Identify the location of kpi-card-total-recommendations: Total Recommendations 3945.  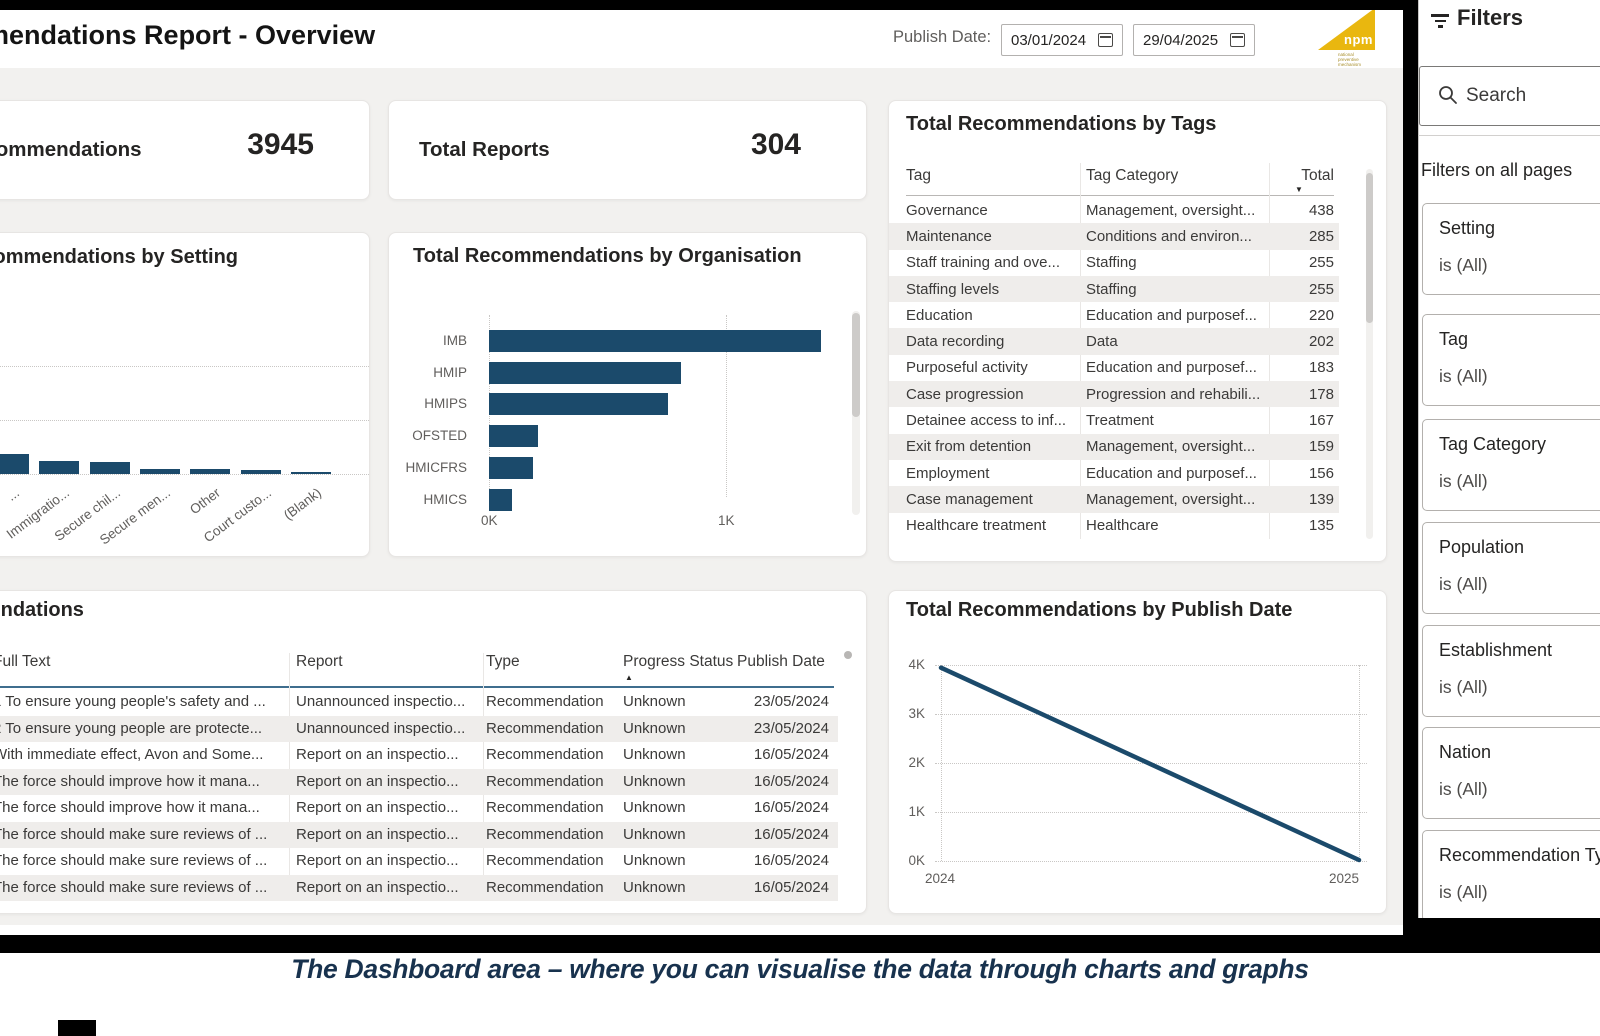
(185, 150).